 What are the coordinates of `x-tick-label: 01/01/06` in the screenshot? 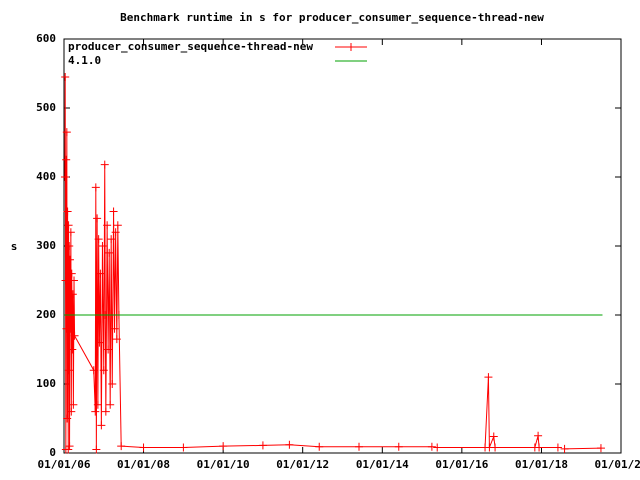 It's located at (64, 464).